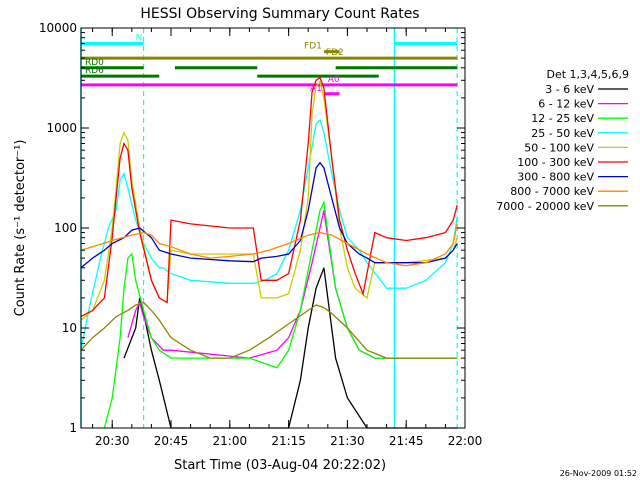  What do you see at coordinates (587, 74) in the screenshot?
I see `legend-title: Det 1,3,4,5,6,9` at bounding box center [587, 74].